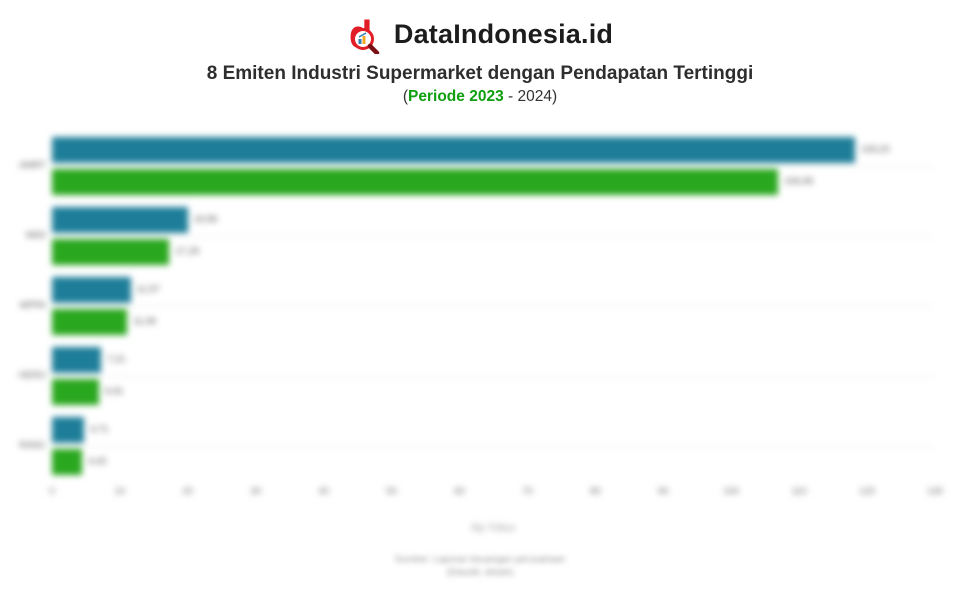 The height and width of the screenshot is (600, 960). I want to click on x-tick-label: 30, so click(256, 491).